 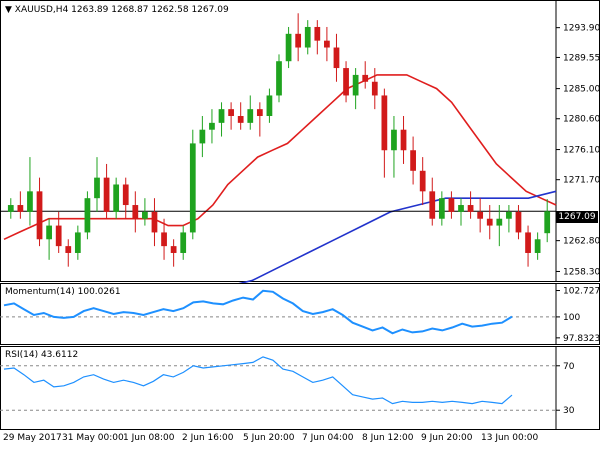 I want to click on y-tick-label: 30, so click(x=569, y=411).